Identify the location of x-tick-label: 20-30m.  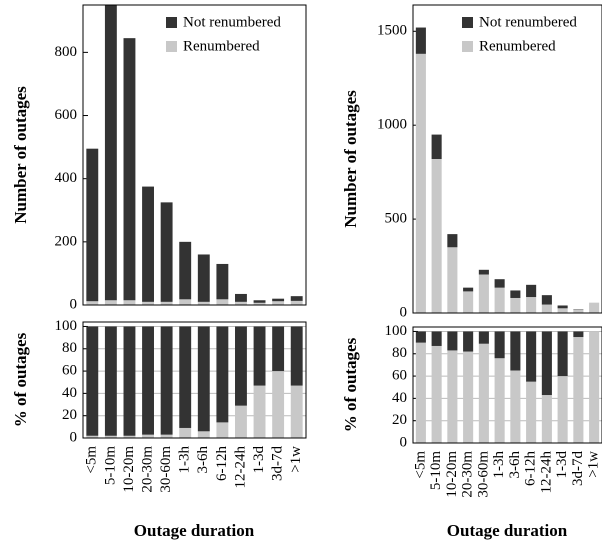
(468, 474).